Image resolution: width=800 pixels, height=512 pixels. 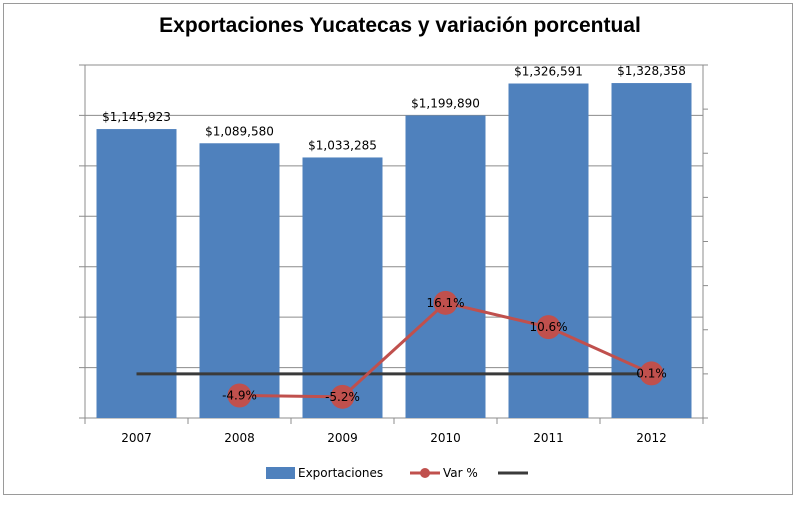 What do you see at coordinates (651, 71) in the screenshot?
I see `bar-label: $1,328,358` at bounding box center [651, 71].